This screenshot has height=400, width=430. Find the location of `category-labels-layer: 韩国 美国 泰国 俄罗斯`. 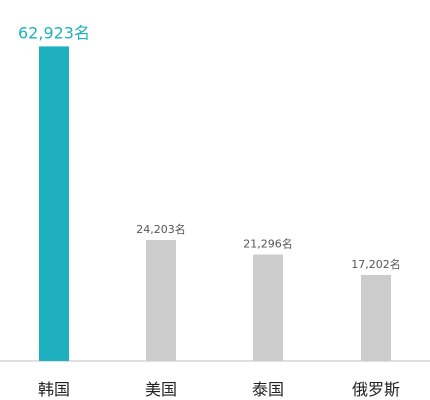

category-labels-layer: 韩国 美国 泰国 俄罗斯 is located at coordinates (219, 389).